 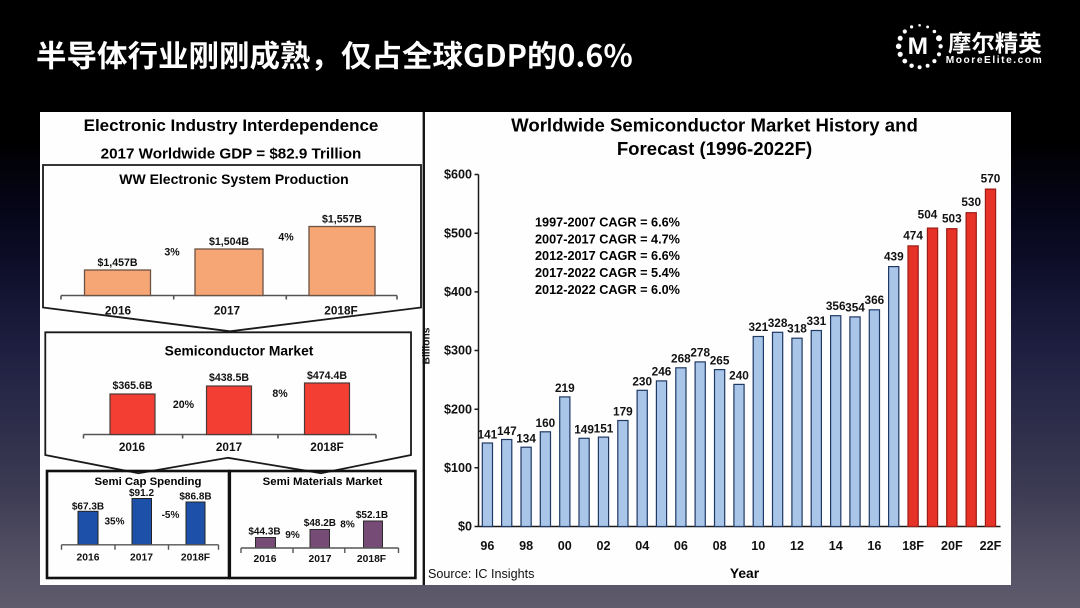 I want to click on svg-text: 96, so click(x=487, y=546).